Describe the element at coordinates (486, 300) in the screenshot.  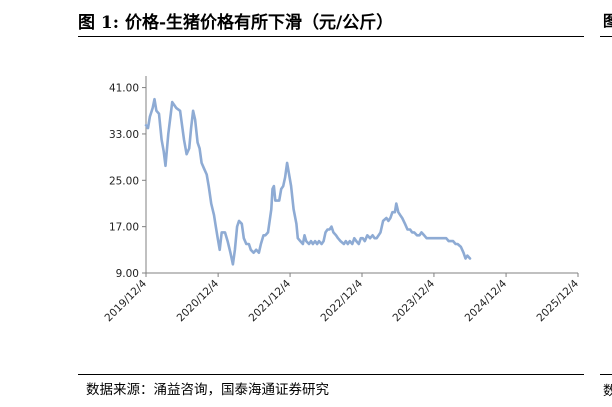
I see `x-tick-label: 2024/12/4` at that location.